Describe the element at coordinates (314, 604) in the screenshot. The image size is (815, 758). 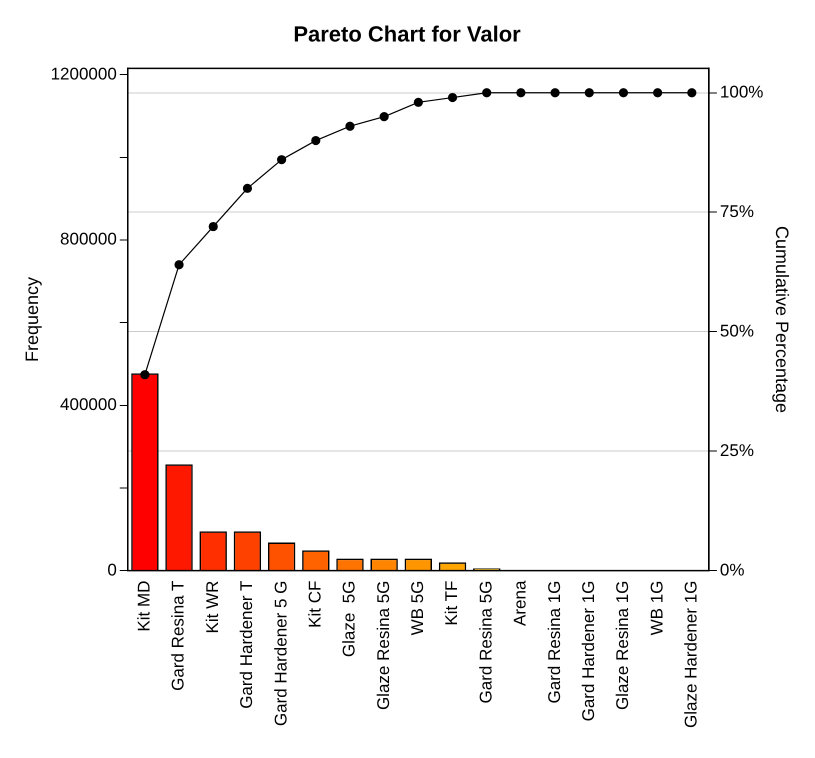
I see `x-tick-label: Kit CF` at that location.